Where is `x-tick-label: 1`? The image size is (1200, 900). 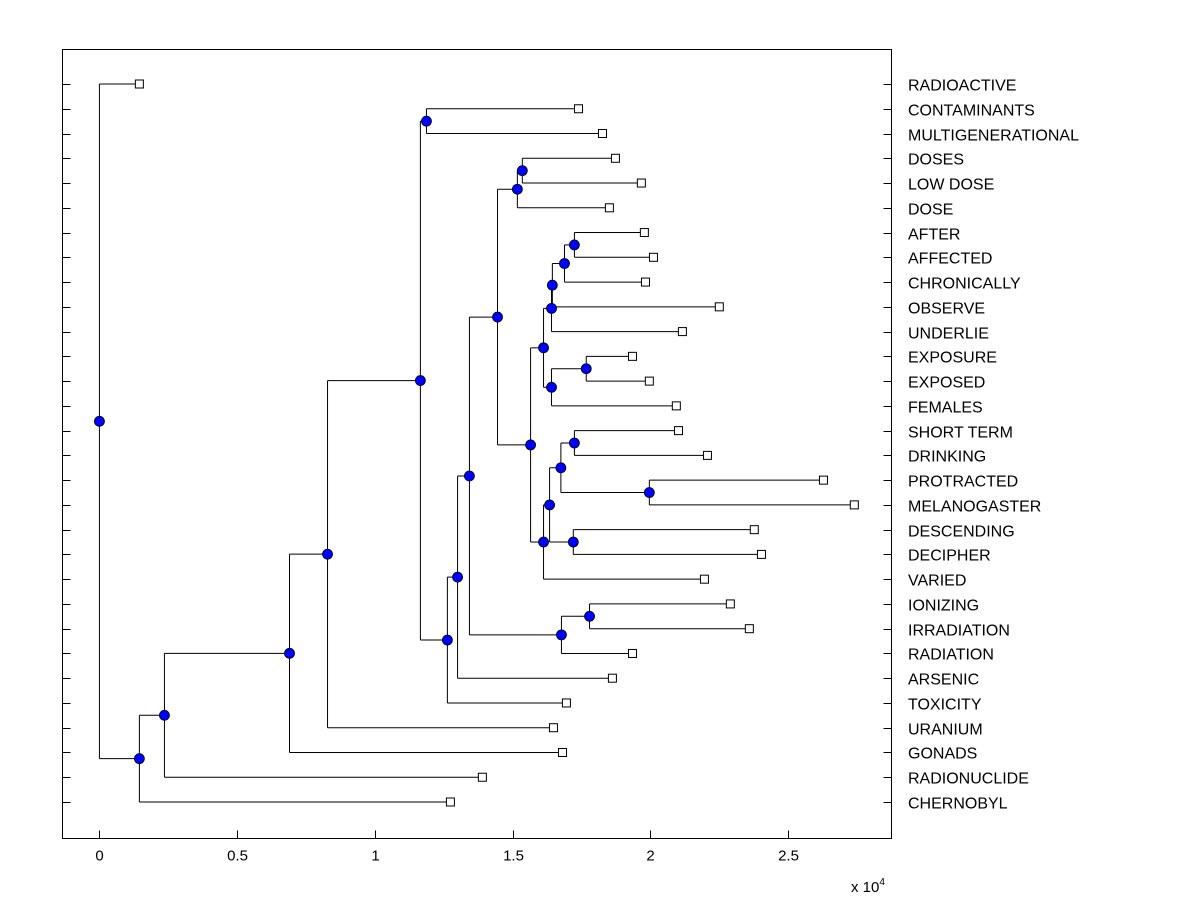
x-tick-label: 1 is located at coordinates (375, 856).